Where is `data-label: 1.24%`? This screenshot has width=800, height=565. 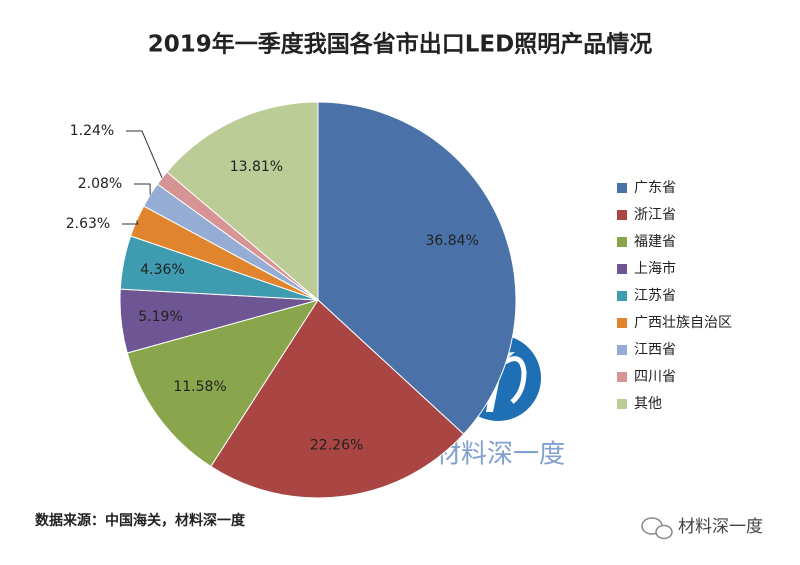
data-label: 1.24% is located at coordinates (92, 131).